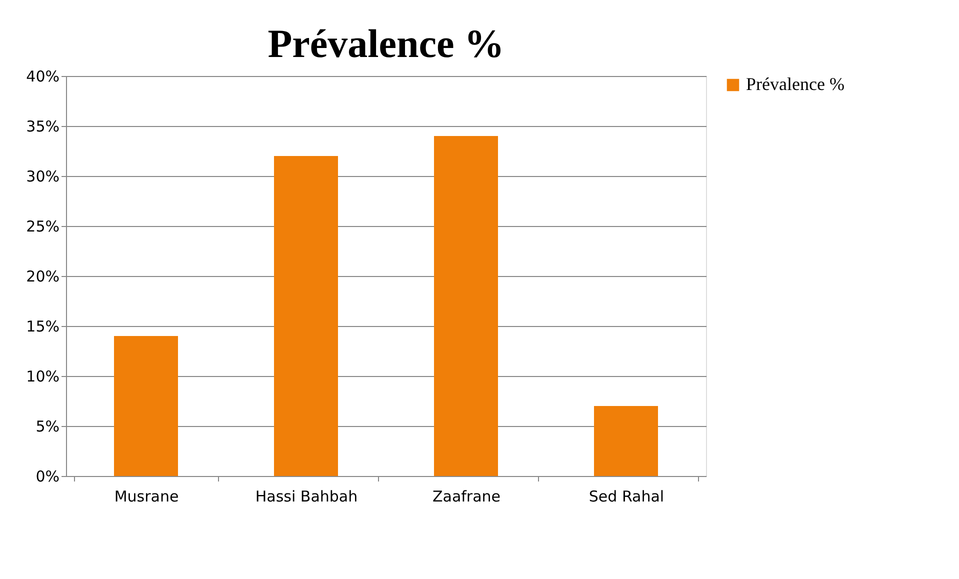 The height and width of the screenshot is (579, 959). What do you see at coordinates (43, 377) in the screenshot?
I see `y-tick-label: 10%` at bounding box center [43, 377].